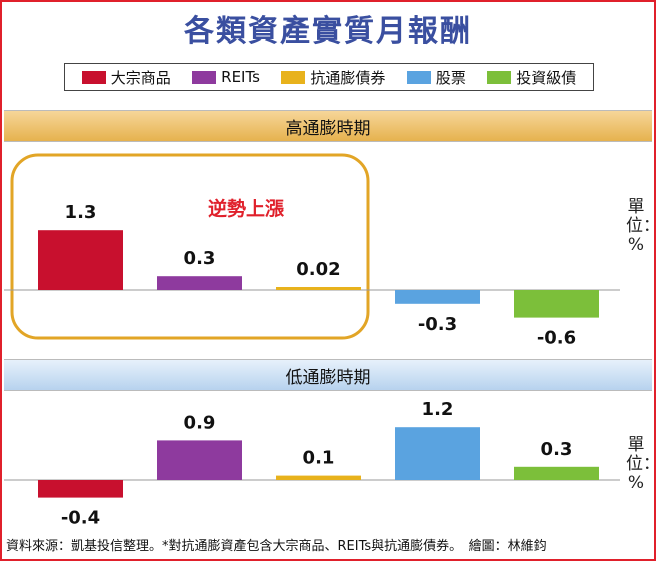 Image resolution: width=656 pixels, height=561 pixels. I want to click on legend-item-reits: REITs, so click(226, 77).